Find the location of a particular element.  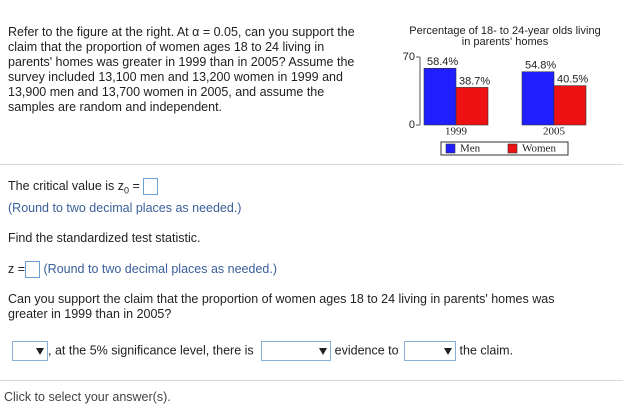

subscript: 0 is located at coordinates (127, 190).